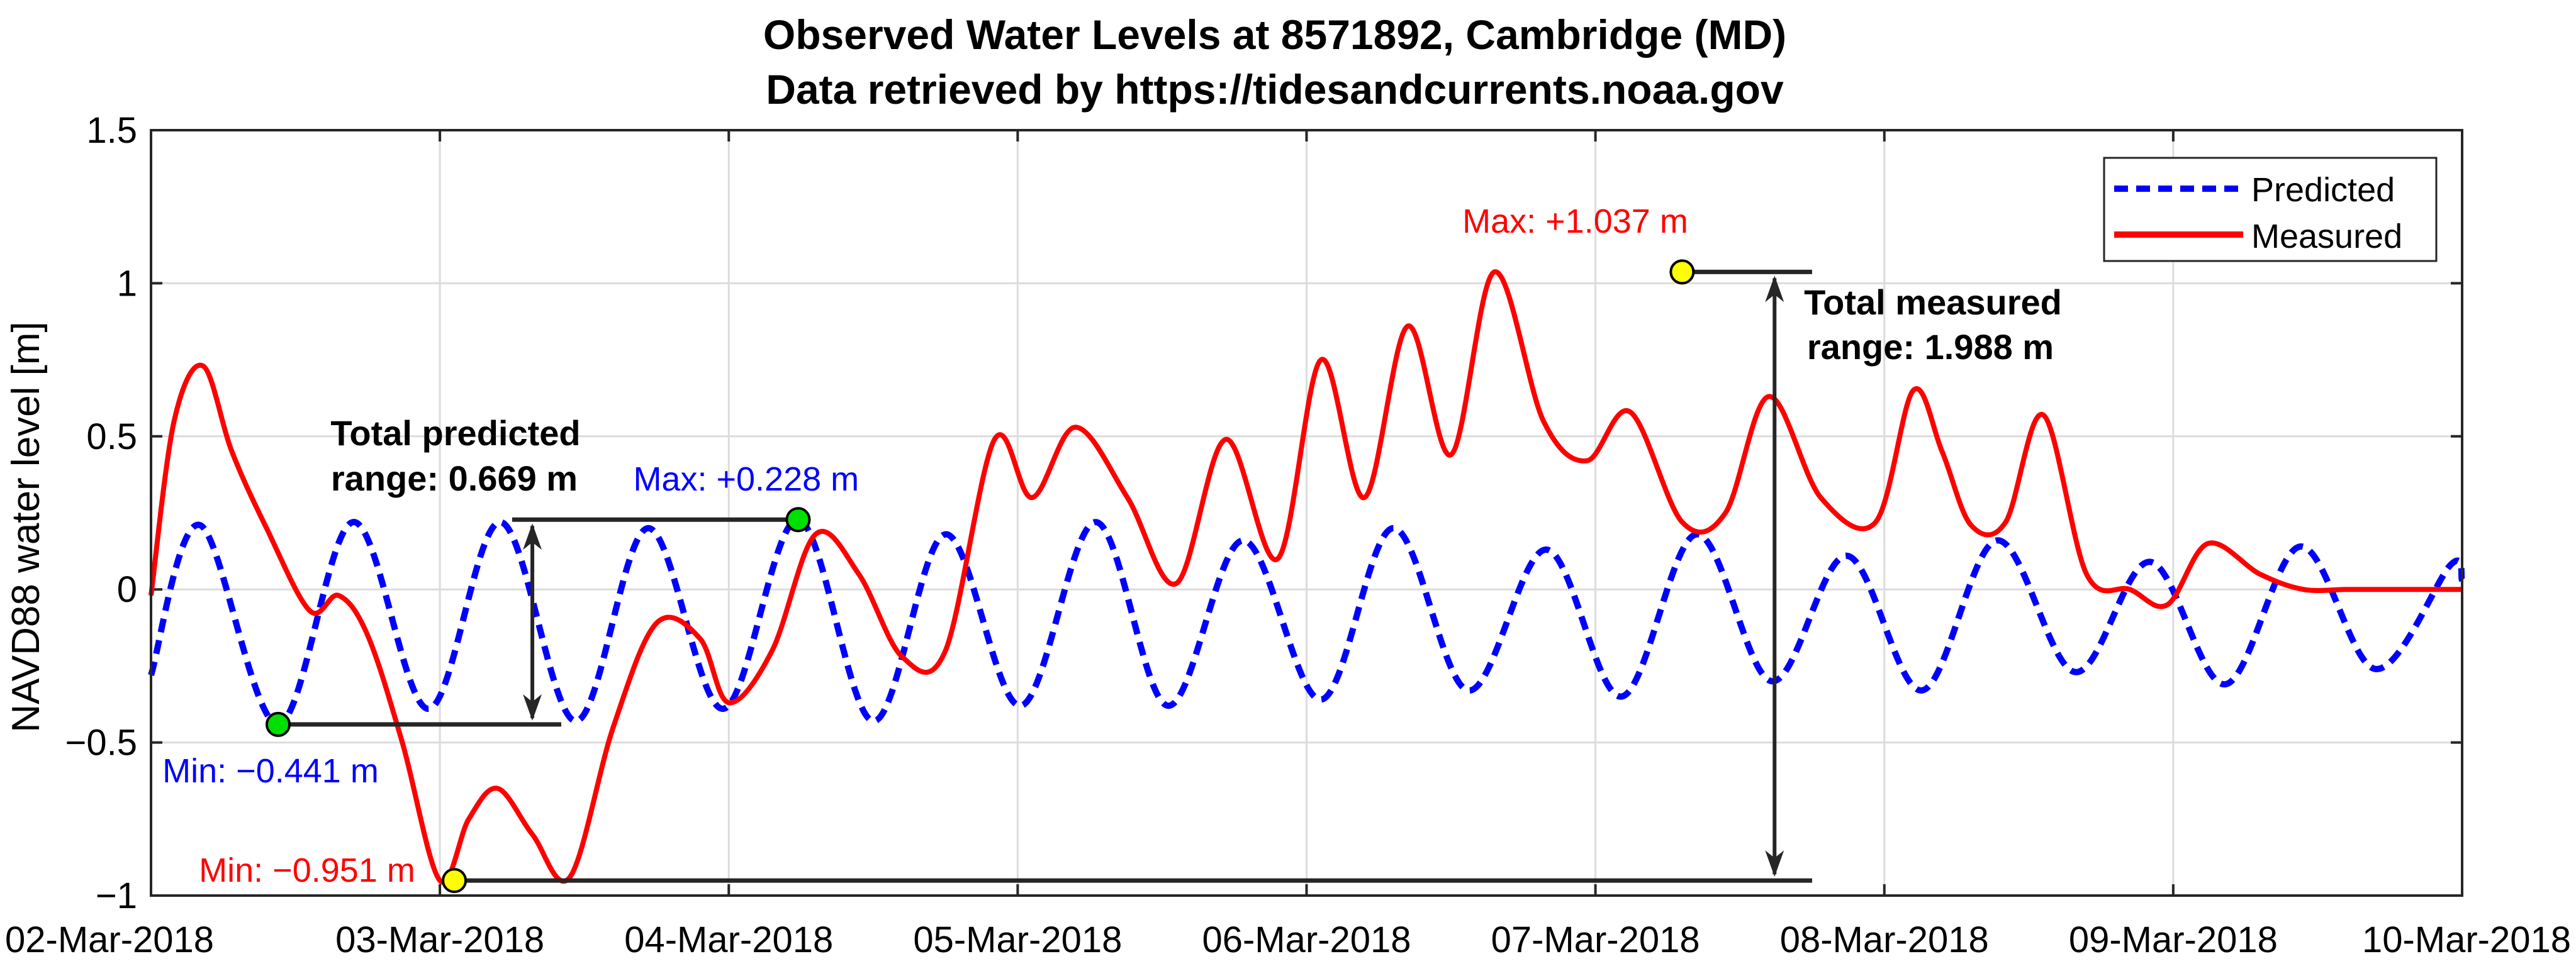 This screenshot has height=966, width=2576. I want to click on y-tick-labels: −1 −0.5 0 0.5 1 1.5, so click(101, 513).